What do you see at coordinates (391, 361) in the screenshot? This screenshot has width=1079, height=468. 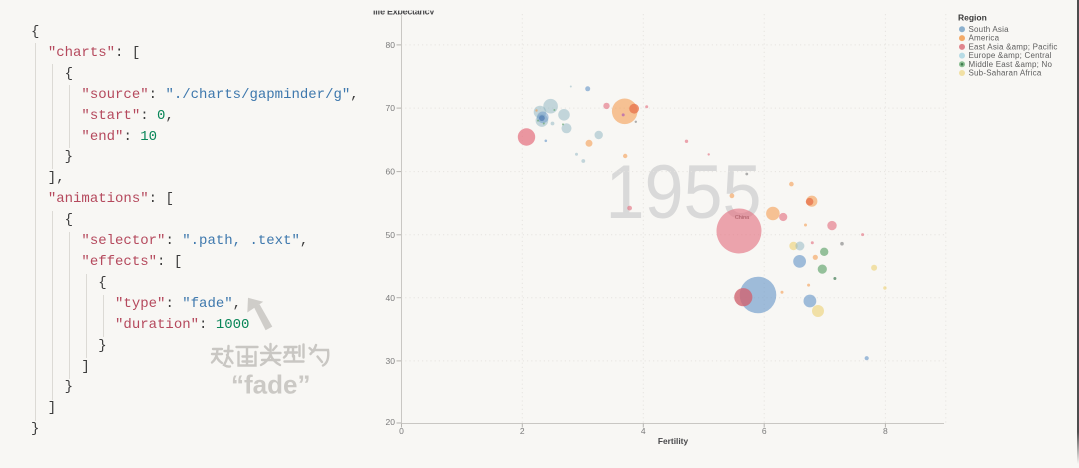 I see `svg-text: 30` at bounding box center [391, 361].